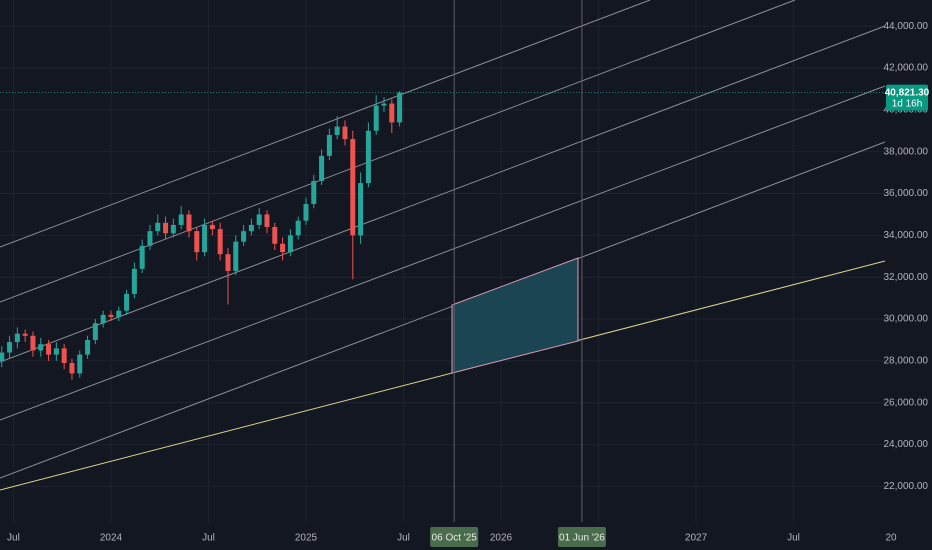  I want to click on x-tick-label: 20, so click(891, 538).